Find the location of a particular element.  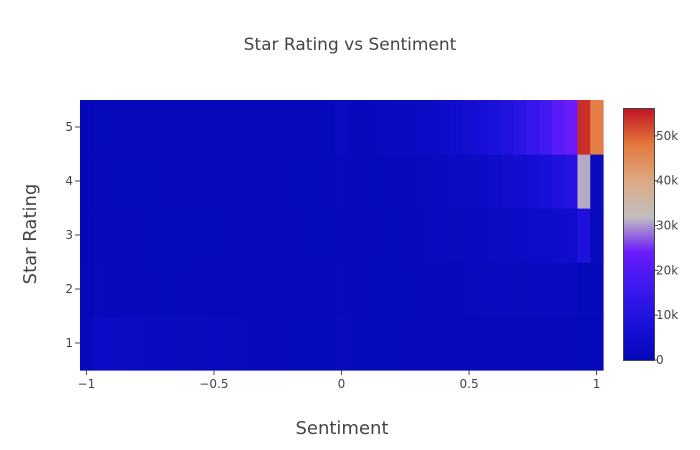

colorbar: 0 10k 20k 30k 40k 50k is located at coordinates (650, 237).